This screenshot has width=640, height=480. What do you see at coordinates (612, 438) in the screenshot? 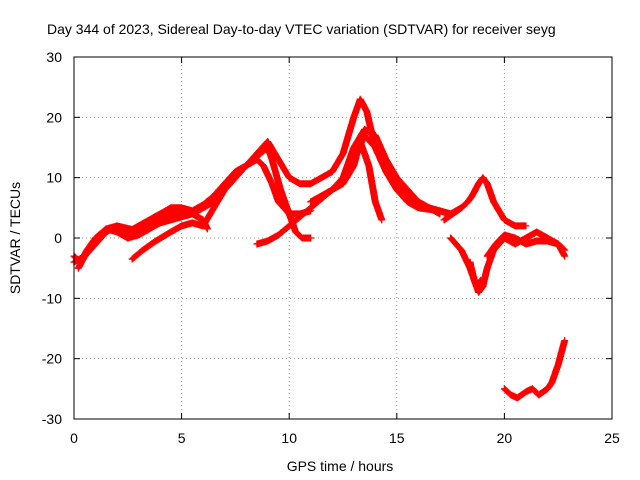
I see `x-tick-label: 25` at bounding box center [612, 438].